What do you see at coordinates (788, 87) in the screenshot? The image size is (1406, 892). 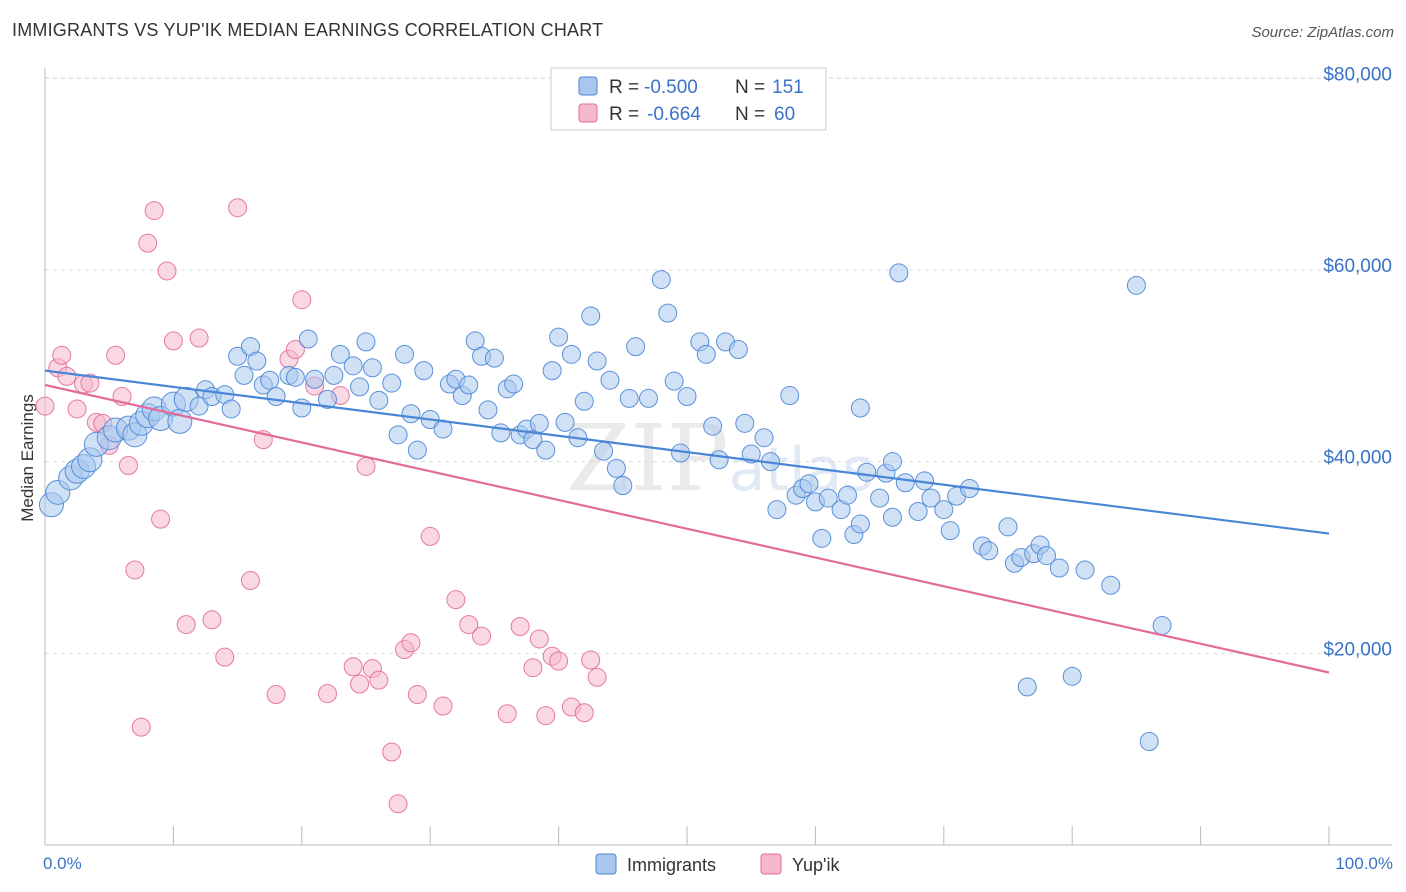 I see `n-value-immigrants: 151` at bounding box center [788, 87].